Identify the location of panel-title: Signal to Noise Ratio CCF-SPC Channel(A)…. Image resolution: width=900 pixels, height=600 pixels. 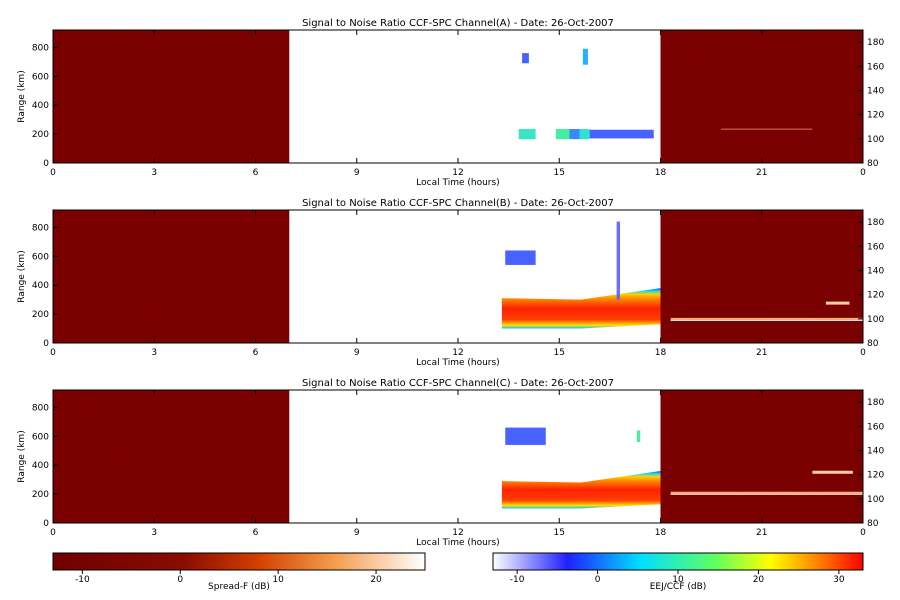
(458, 23).